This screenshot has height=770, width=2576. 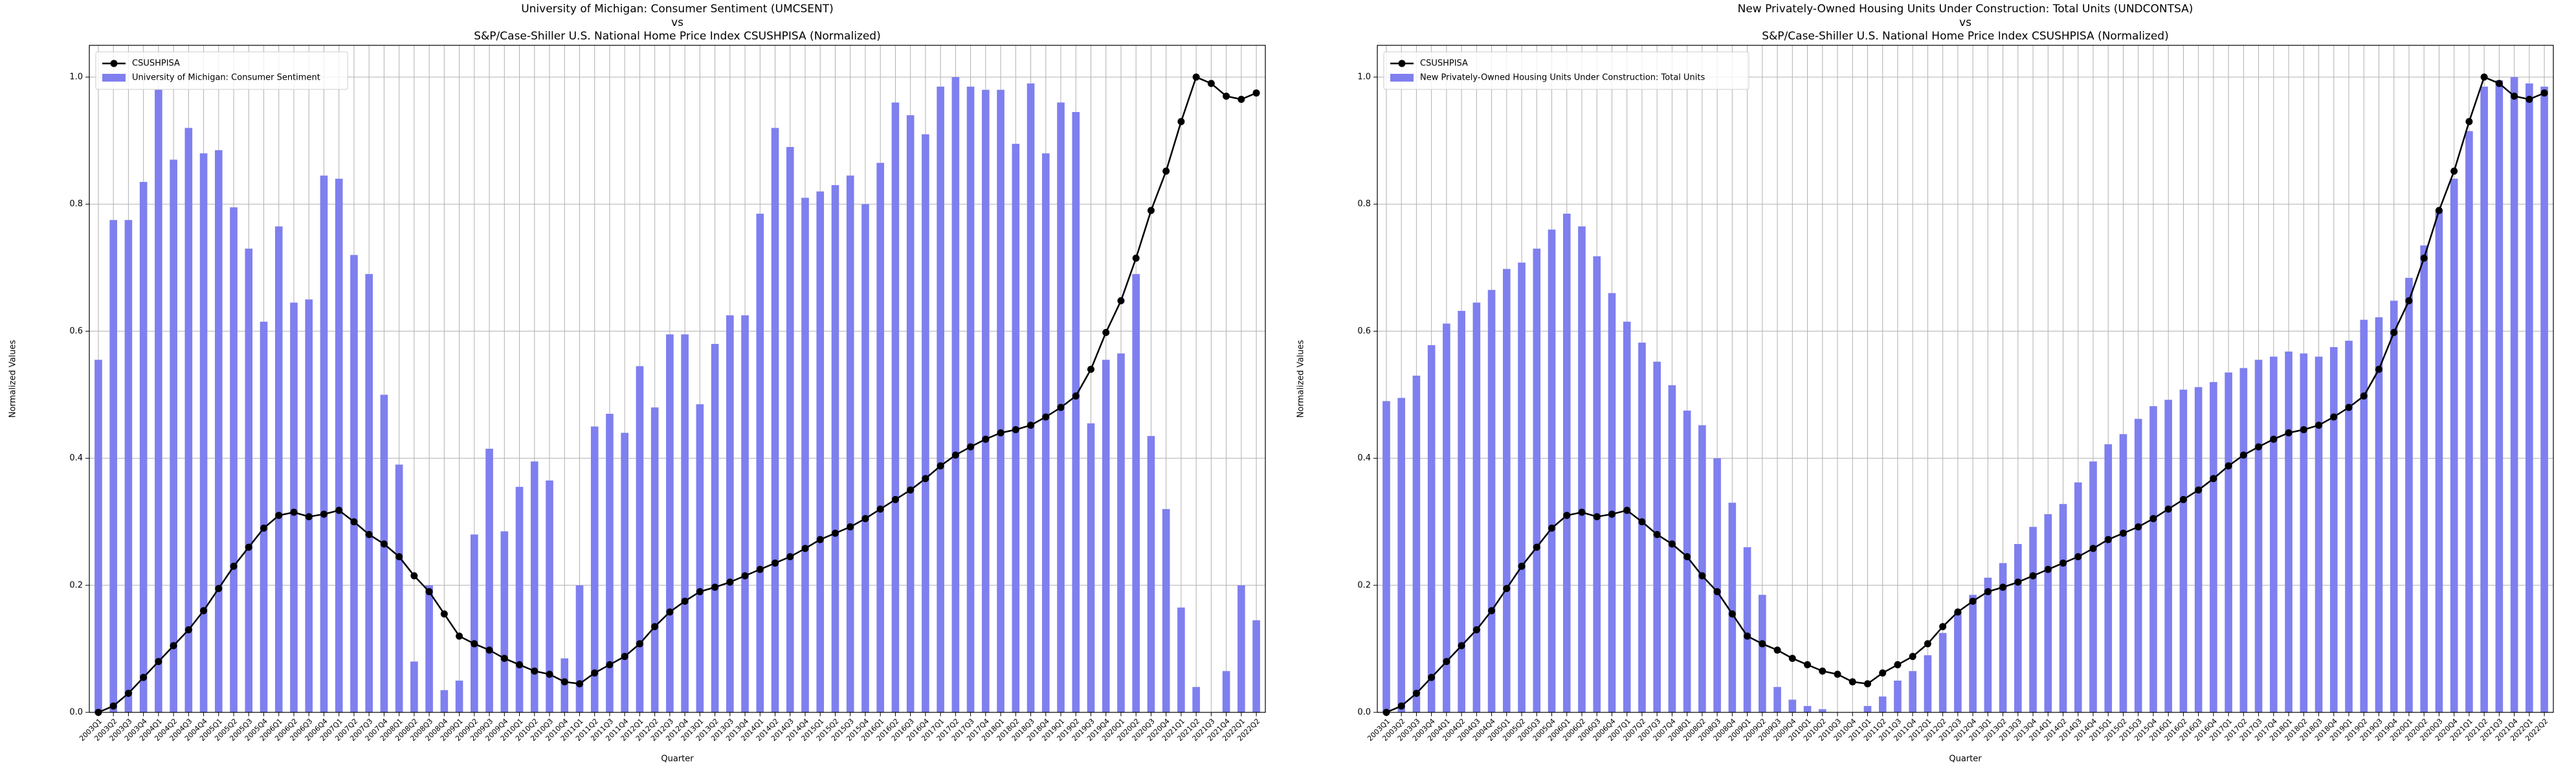 What do you see at coordinates (1364, 331) in the screenshot?
I see `y-tick-label: 0.6` at bounding box center [1364, 331].